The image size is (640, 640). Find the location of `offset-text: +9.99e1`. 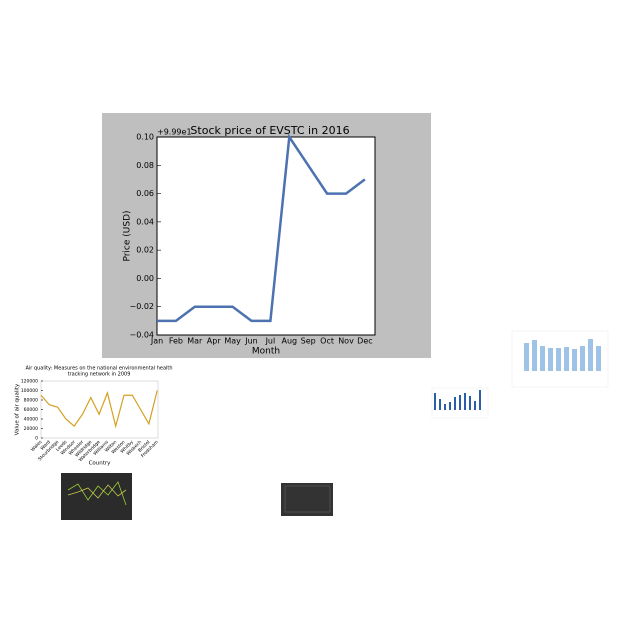

offset-text: +9.99e1 is located at coordinates (174, 132).